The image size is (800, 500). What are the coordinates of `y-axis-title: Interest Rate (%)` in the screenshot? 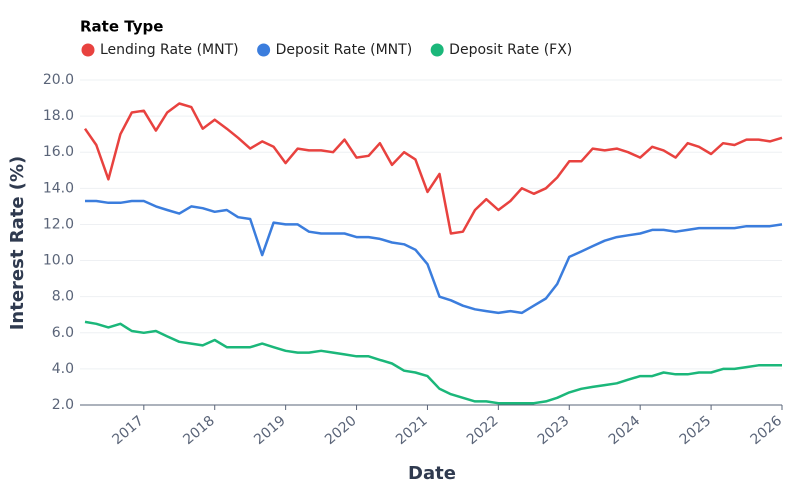 It's located at (17, 243).